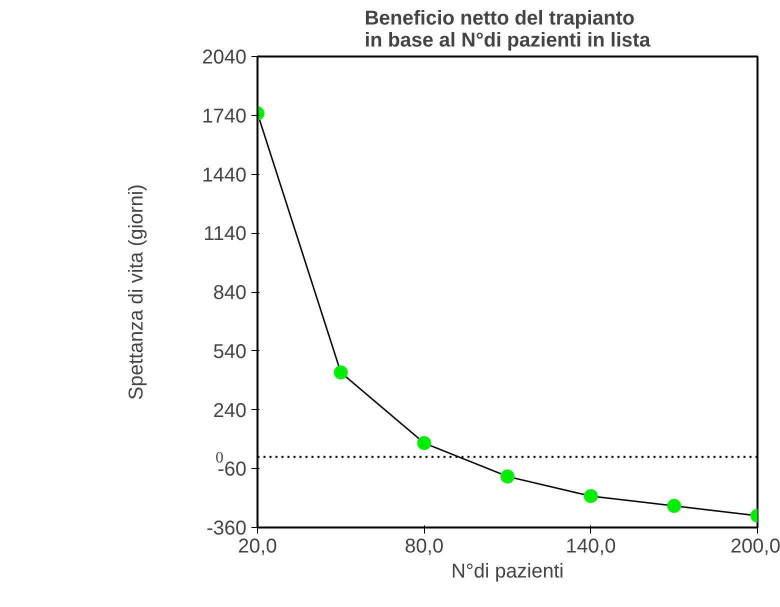 The height and width of the screenshot is (607, 780). What do you see at coordinates (230, 351) in the screenshot?
I see `y-tick-label: 540` at bounding box center [230, 351].